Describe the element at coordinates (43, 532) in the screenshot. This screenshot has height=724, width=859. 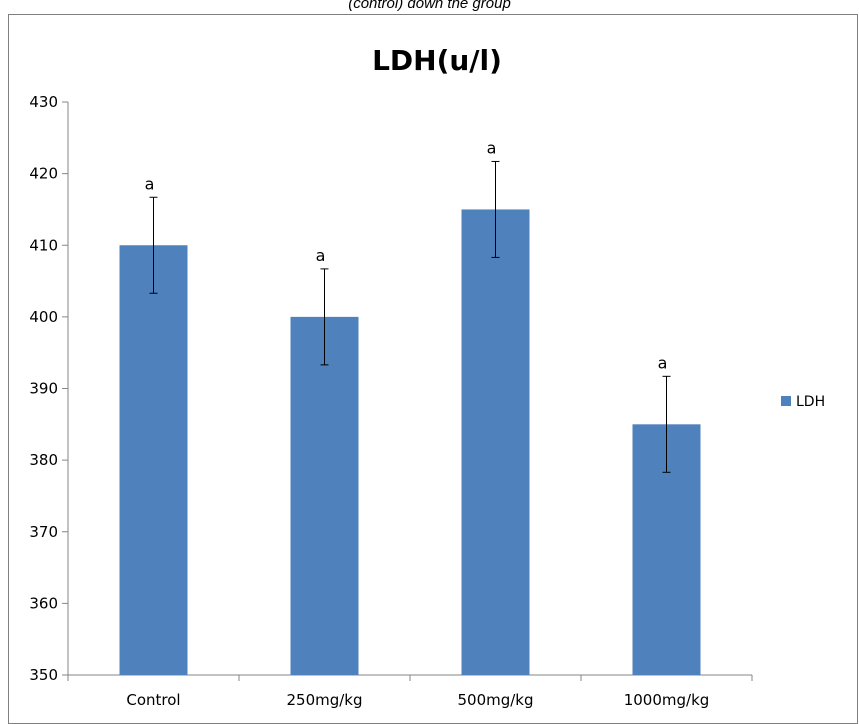
I see `y-tick-label: 370` at that location.